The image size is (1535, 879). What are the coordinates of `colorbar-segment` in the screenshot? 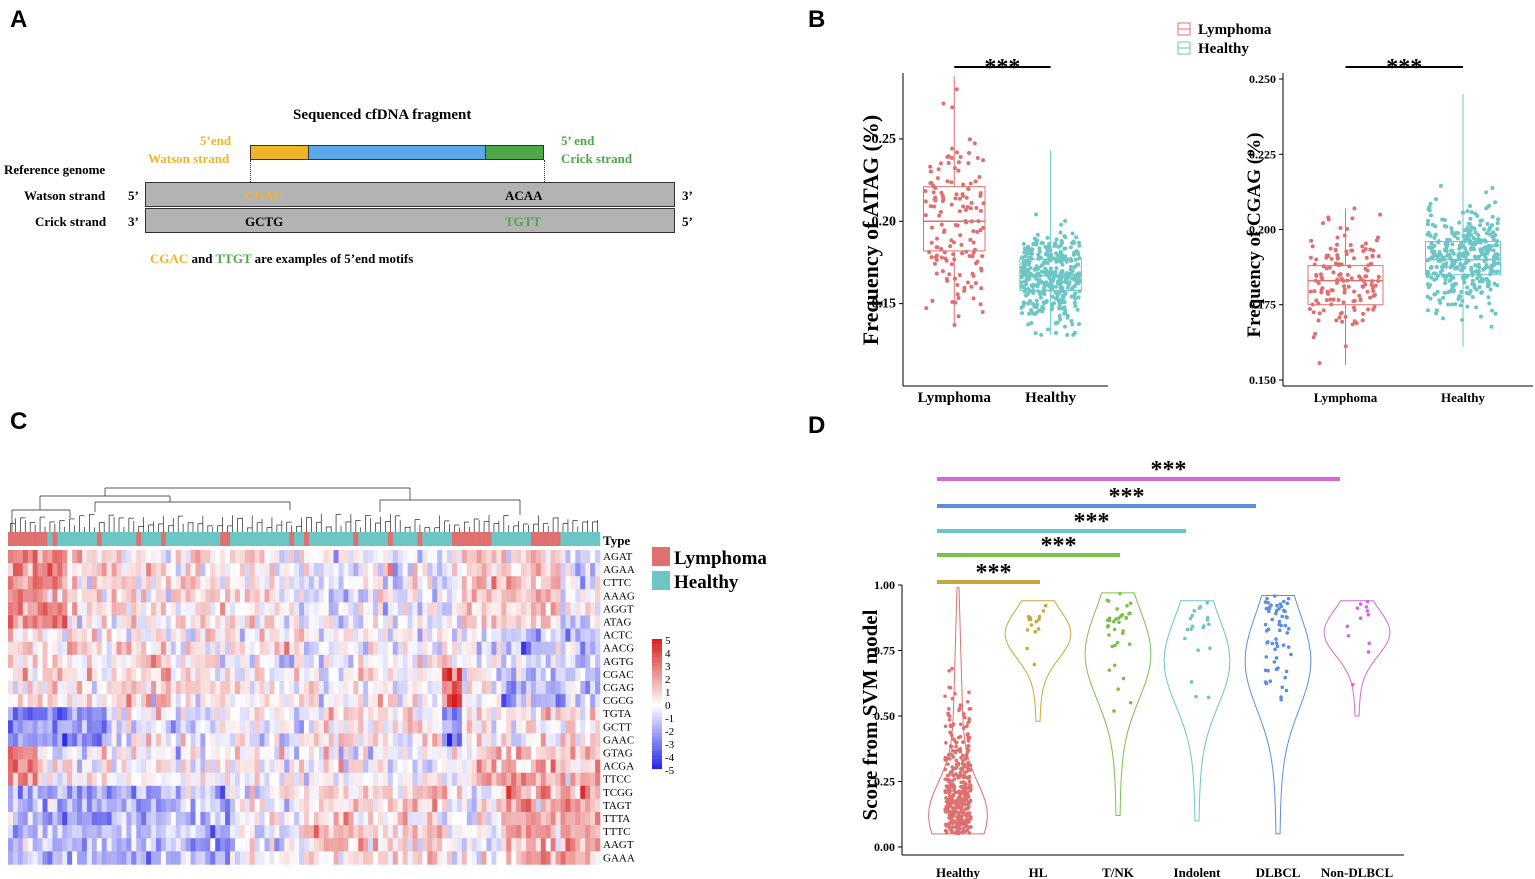 It's located at (657, 690).